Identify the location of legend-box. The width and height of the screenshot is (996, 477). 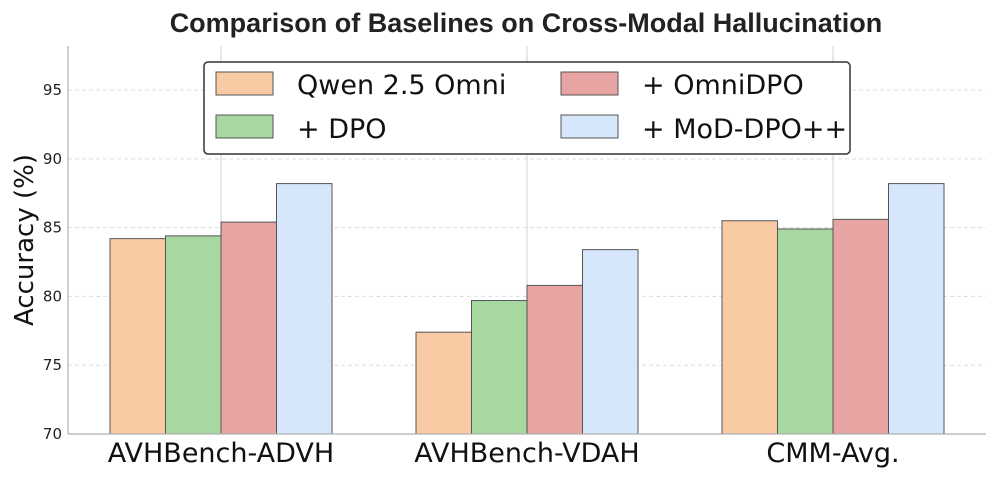
(527, 108).